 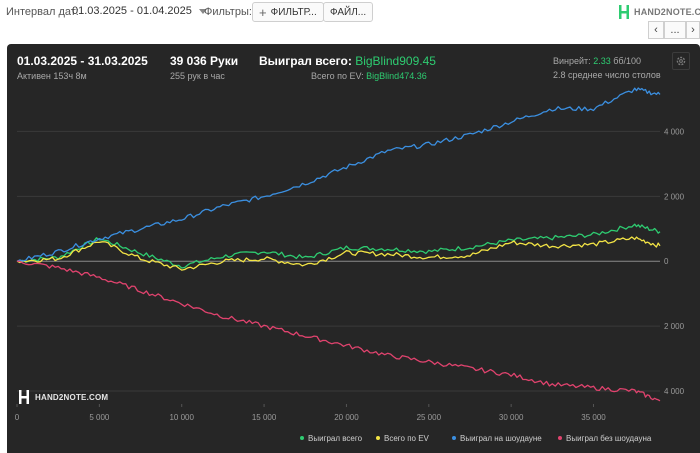 I want to click on x-tick-label: 35 000, so click(x=593, y=417).